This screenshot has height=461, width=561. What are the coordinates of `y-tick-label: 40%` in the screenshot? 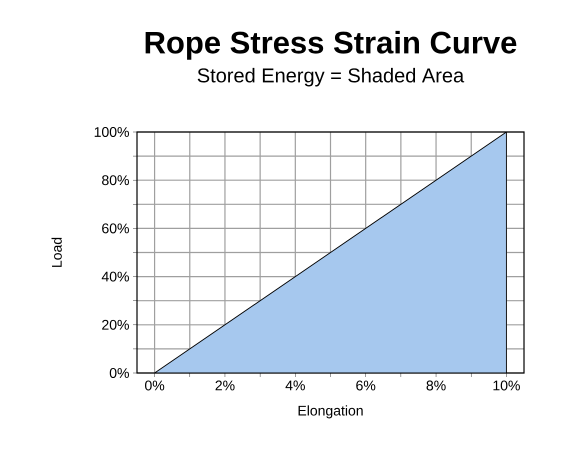 It's located at (115, 277).